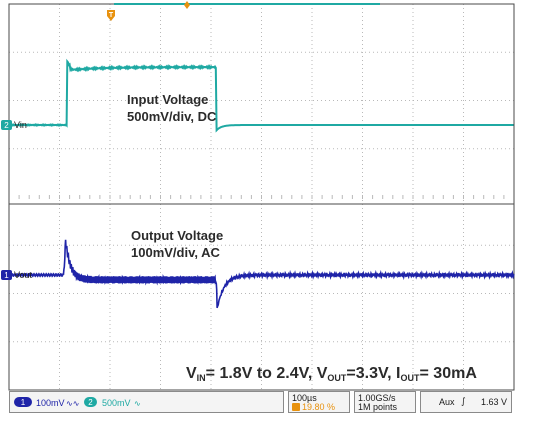 Image resolution: width=533 pixels, height=421 pixels. What do you see at coordinates (411, 378) in the screenshot?
I see `cond-iout-sub: OUT` at bounding box center [411, 378].